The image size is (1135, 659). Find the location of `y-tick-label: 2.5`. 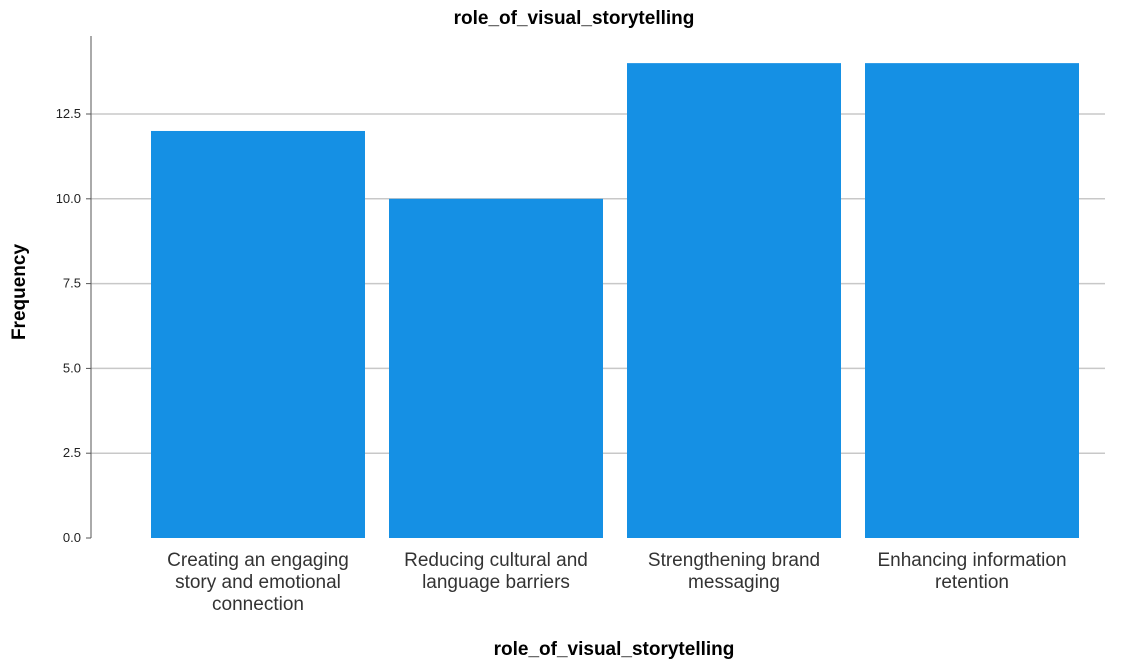

y-tick-label: 2.5 is located at coordinates (72, 452).